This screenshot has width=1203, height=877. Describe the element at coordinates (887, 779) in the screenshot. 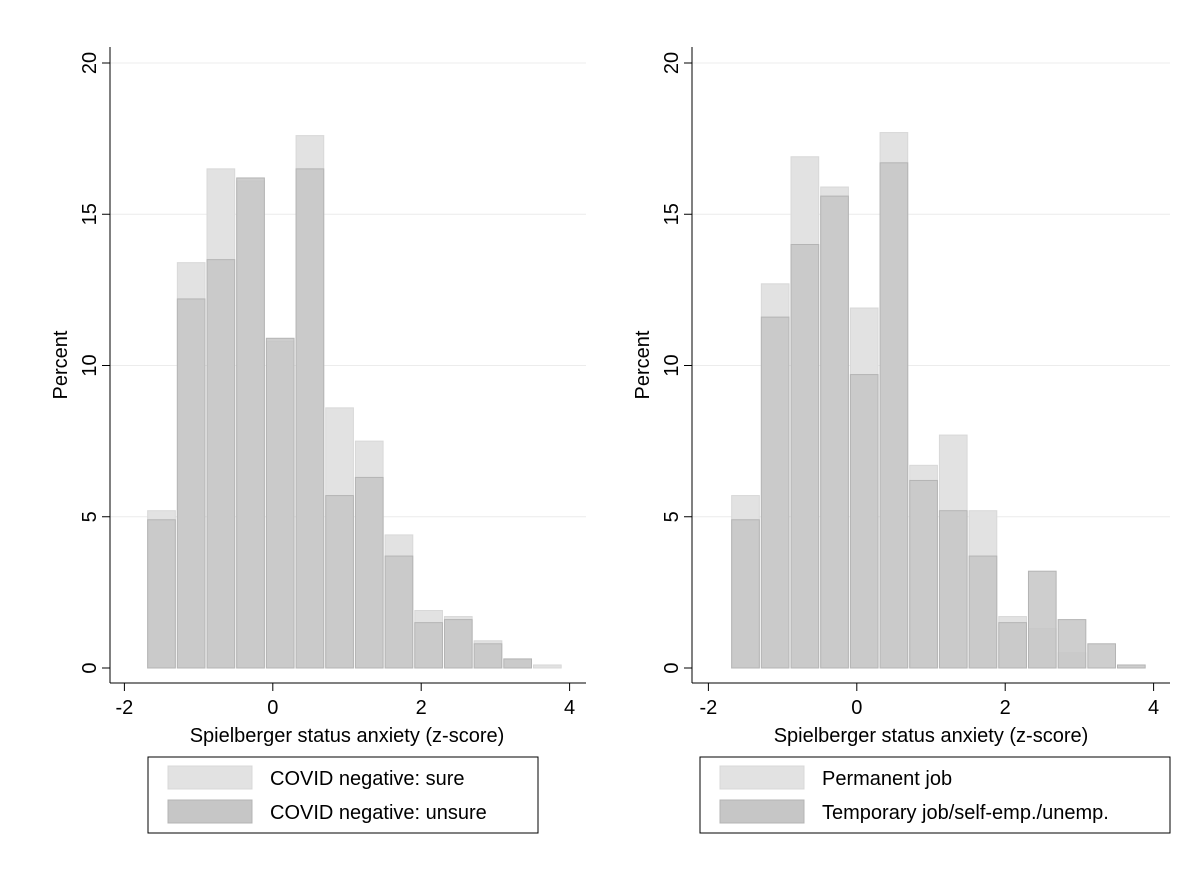

I see `legend-label: Permanent job` at that location.